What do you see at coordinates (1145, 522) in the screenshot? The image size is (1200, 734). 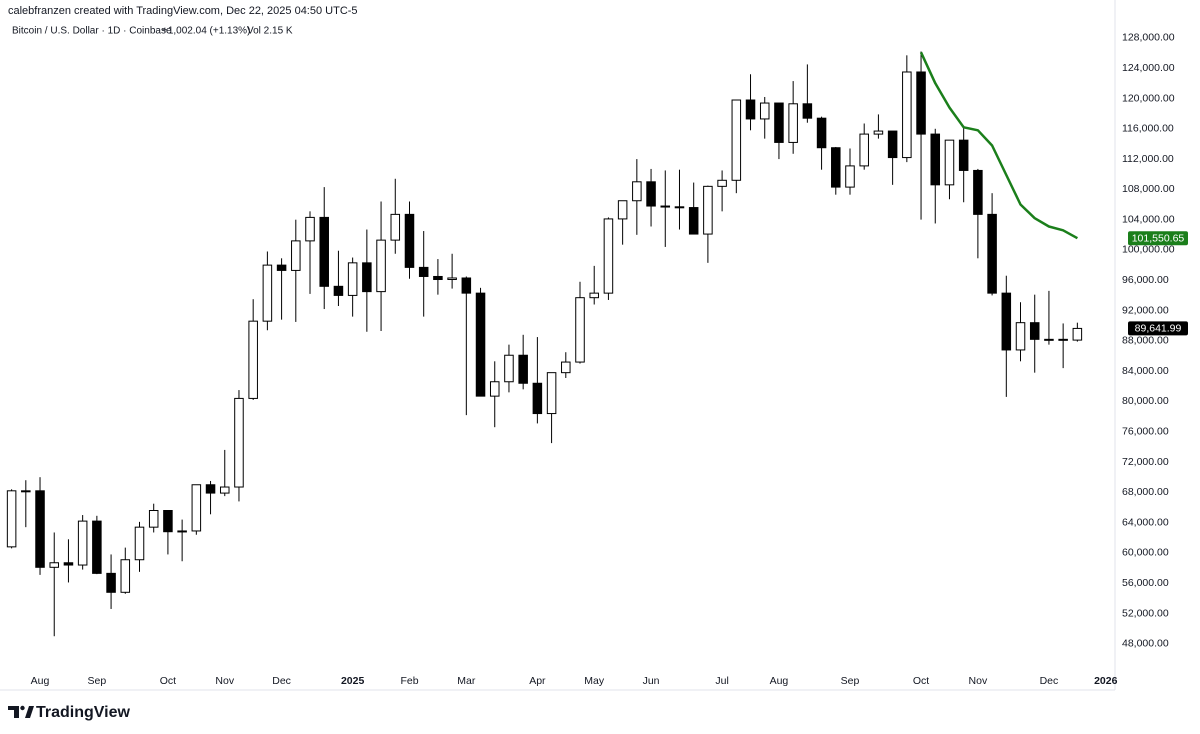 I see `y-tick-label: 64,000.00` at bounding box center [1145, 522].